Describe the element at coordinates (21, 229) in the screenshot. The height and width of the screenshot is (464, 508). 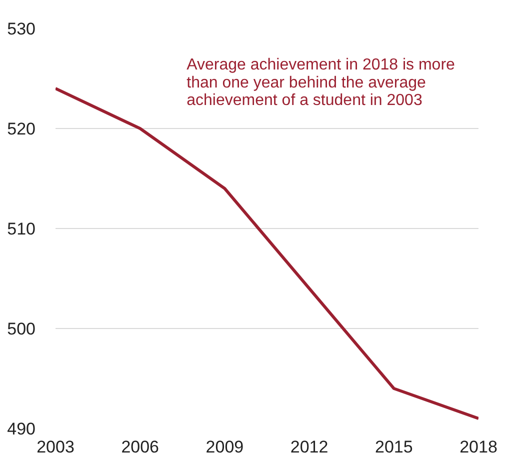
I see `y-tick-label: 510` at that location.